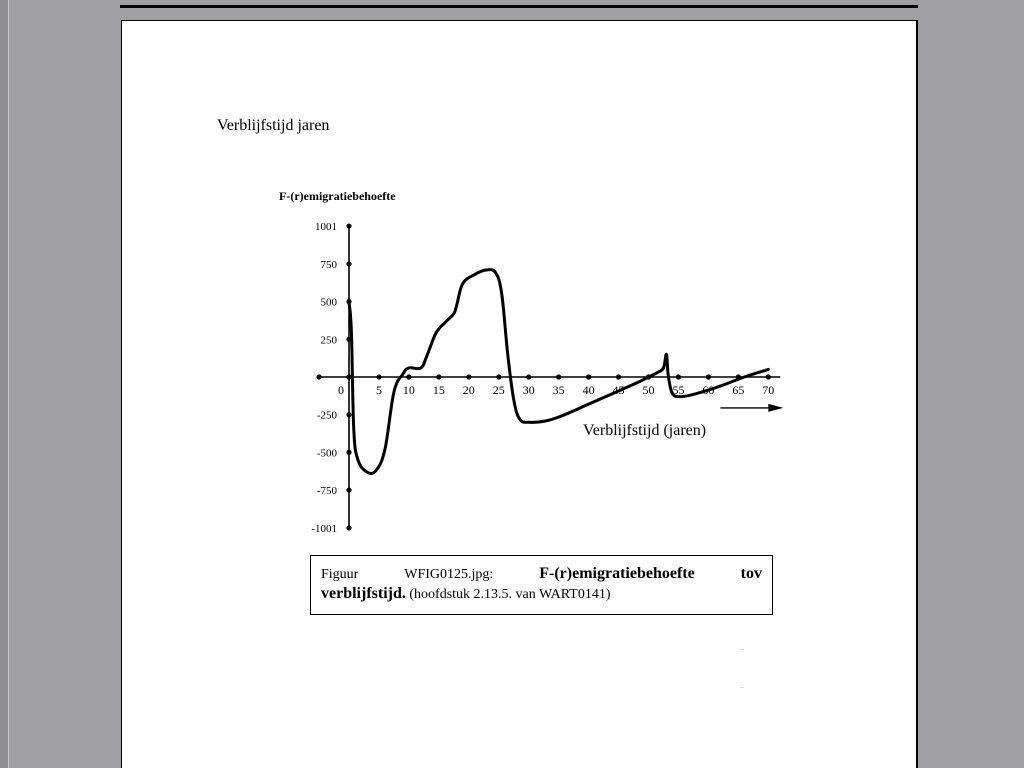 The width and height of the screenshot is (1024, 768). Describe the element at coordinates (327, 491) in the screenshot. I see `y-tick-label: -750` at that location.